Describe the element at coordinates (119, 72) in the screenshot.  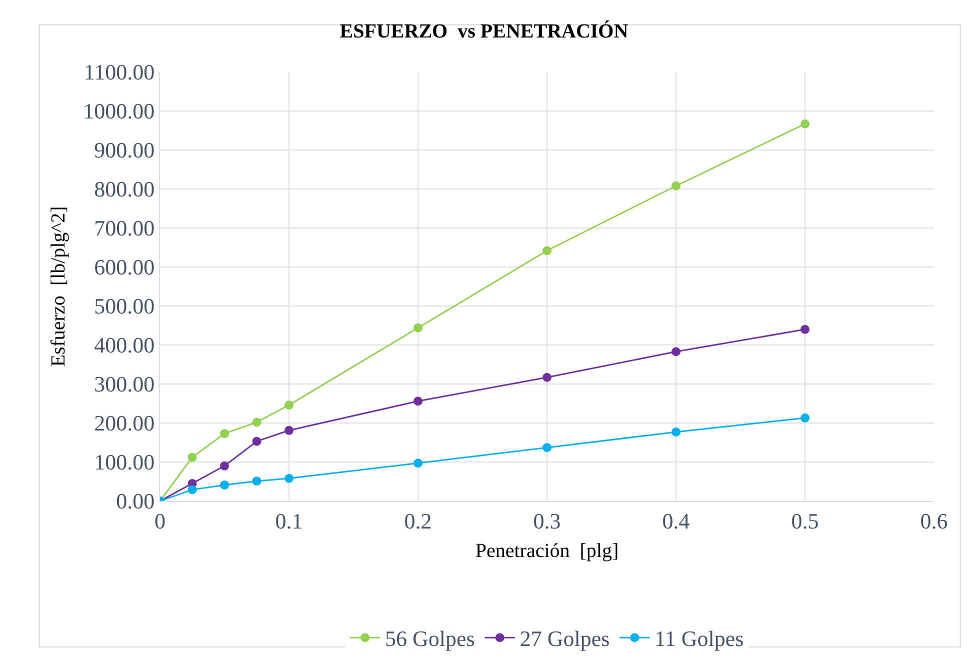
I see `y-tick-label: 1100.00` at that location.